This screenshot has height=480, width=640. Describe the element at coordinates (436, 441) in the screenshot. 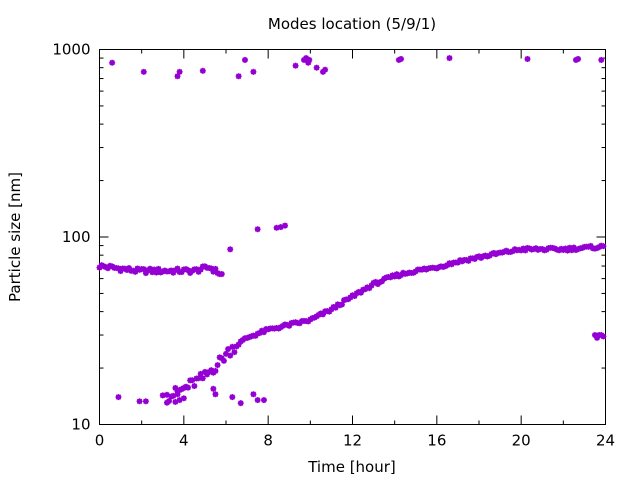

I see `x-tick-label: 16` at that location.